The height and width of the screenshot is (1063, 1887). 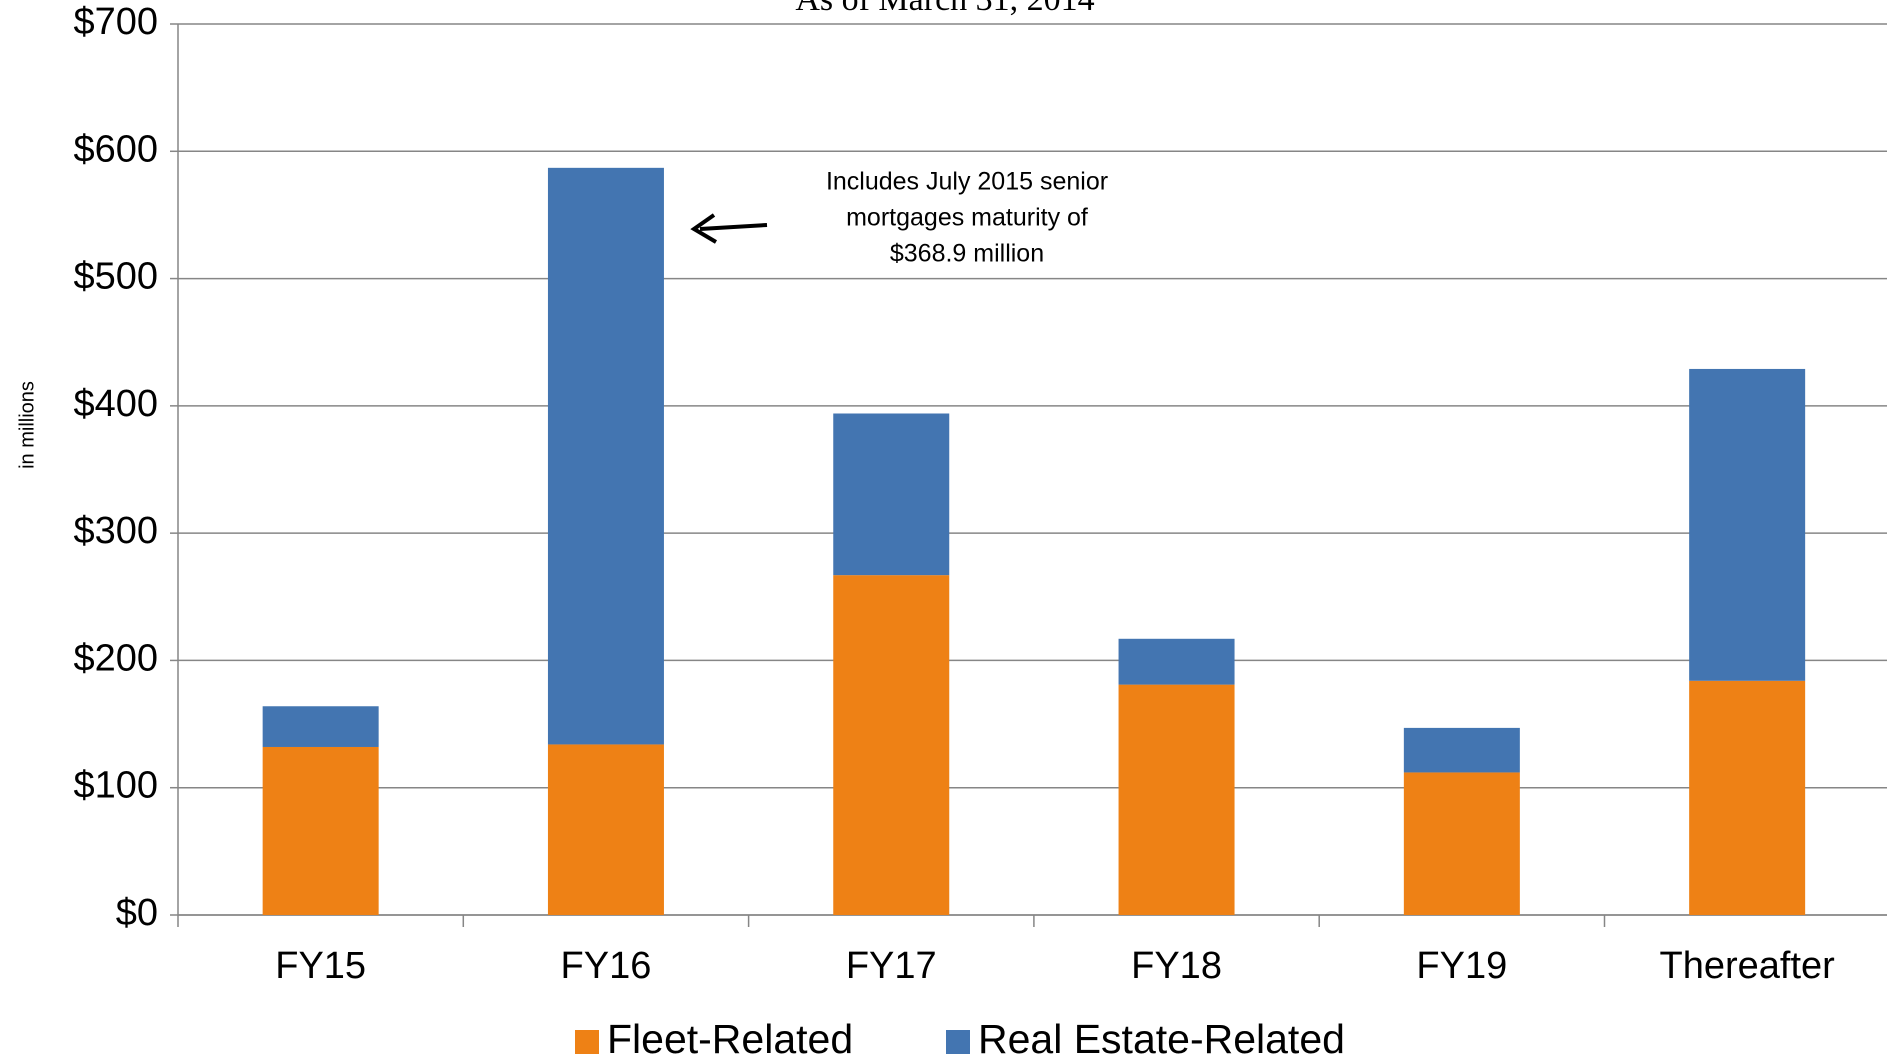 What do you see at coordinates (115, 404) in the screenshot?
I see `y-tick-label: $400` at bounding box center [115, 404].